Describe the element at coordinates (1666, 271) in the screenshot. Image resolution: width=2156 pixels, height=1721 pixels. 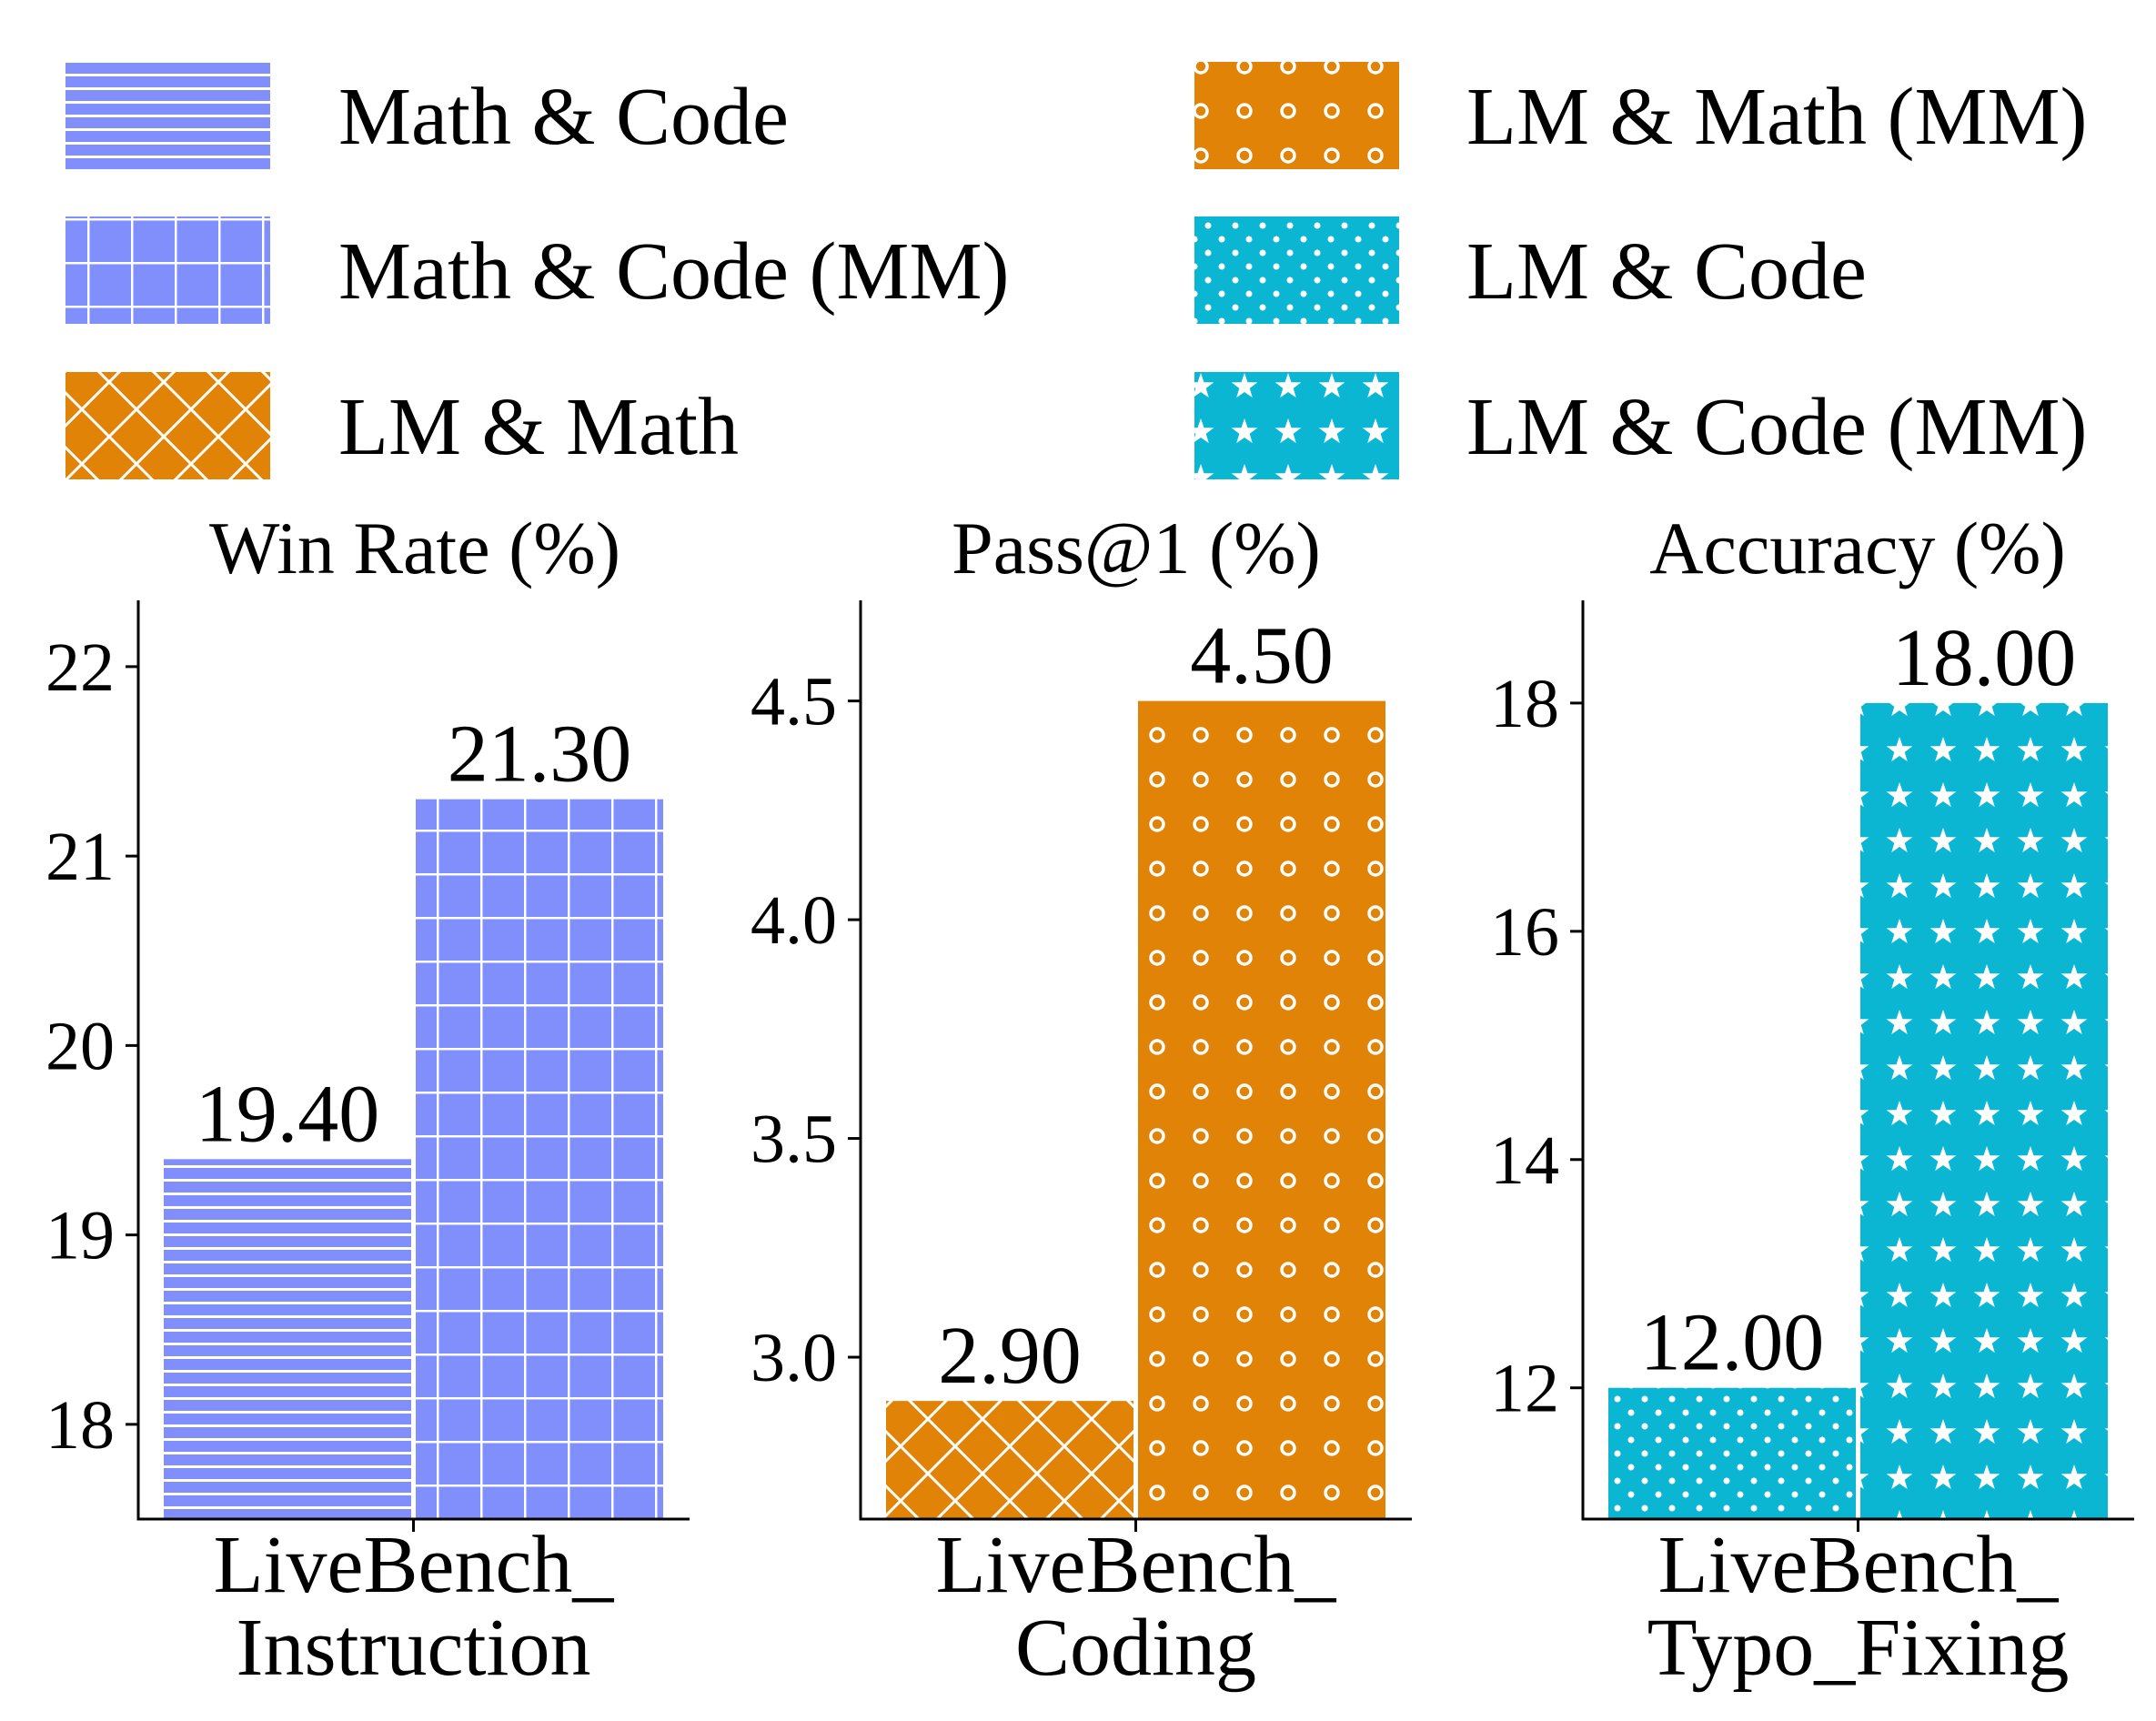
I see `legend-label: LM & Code` at that location.